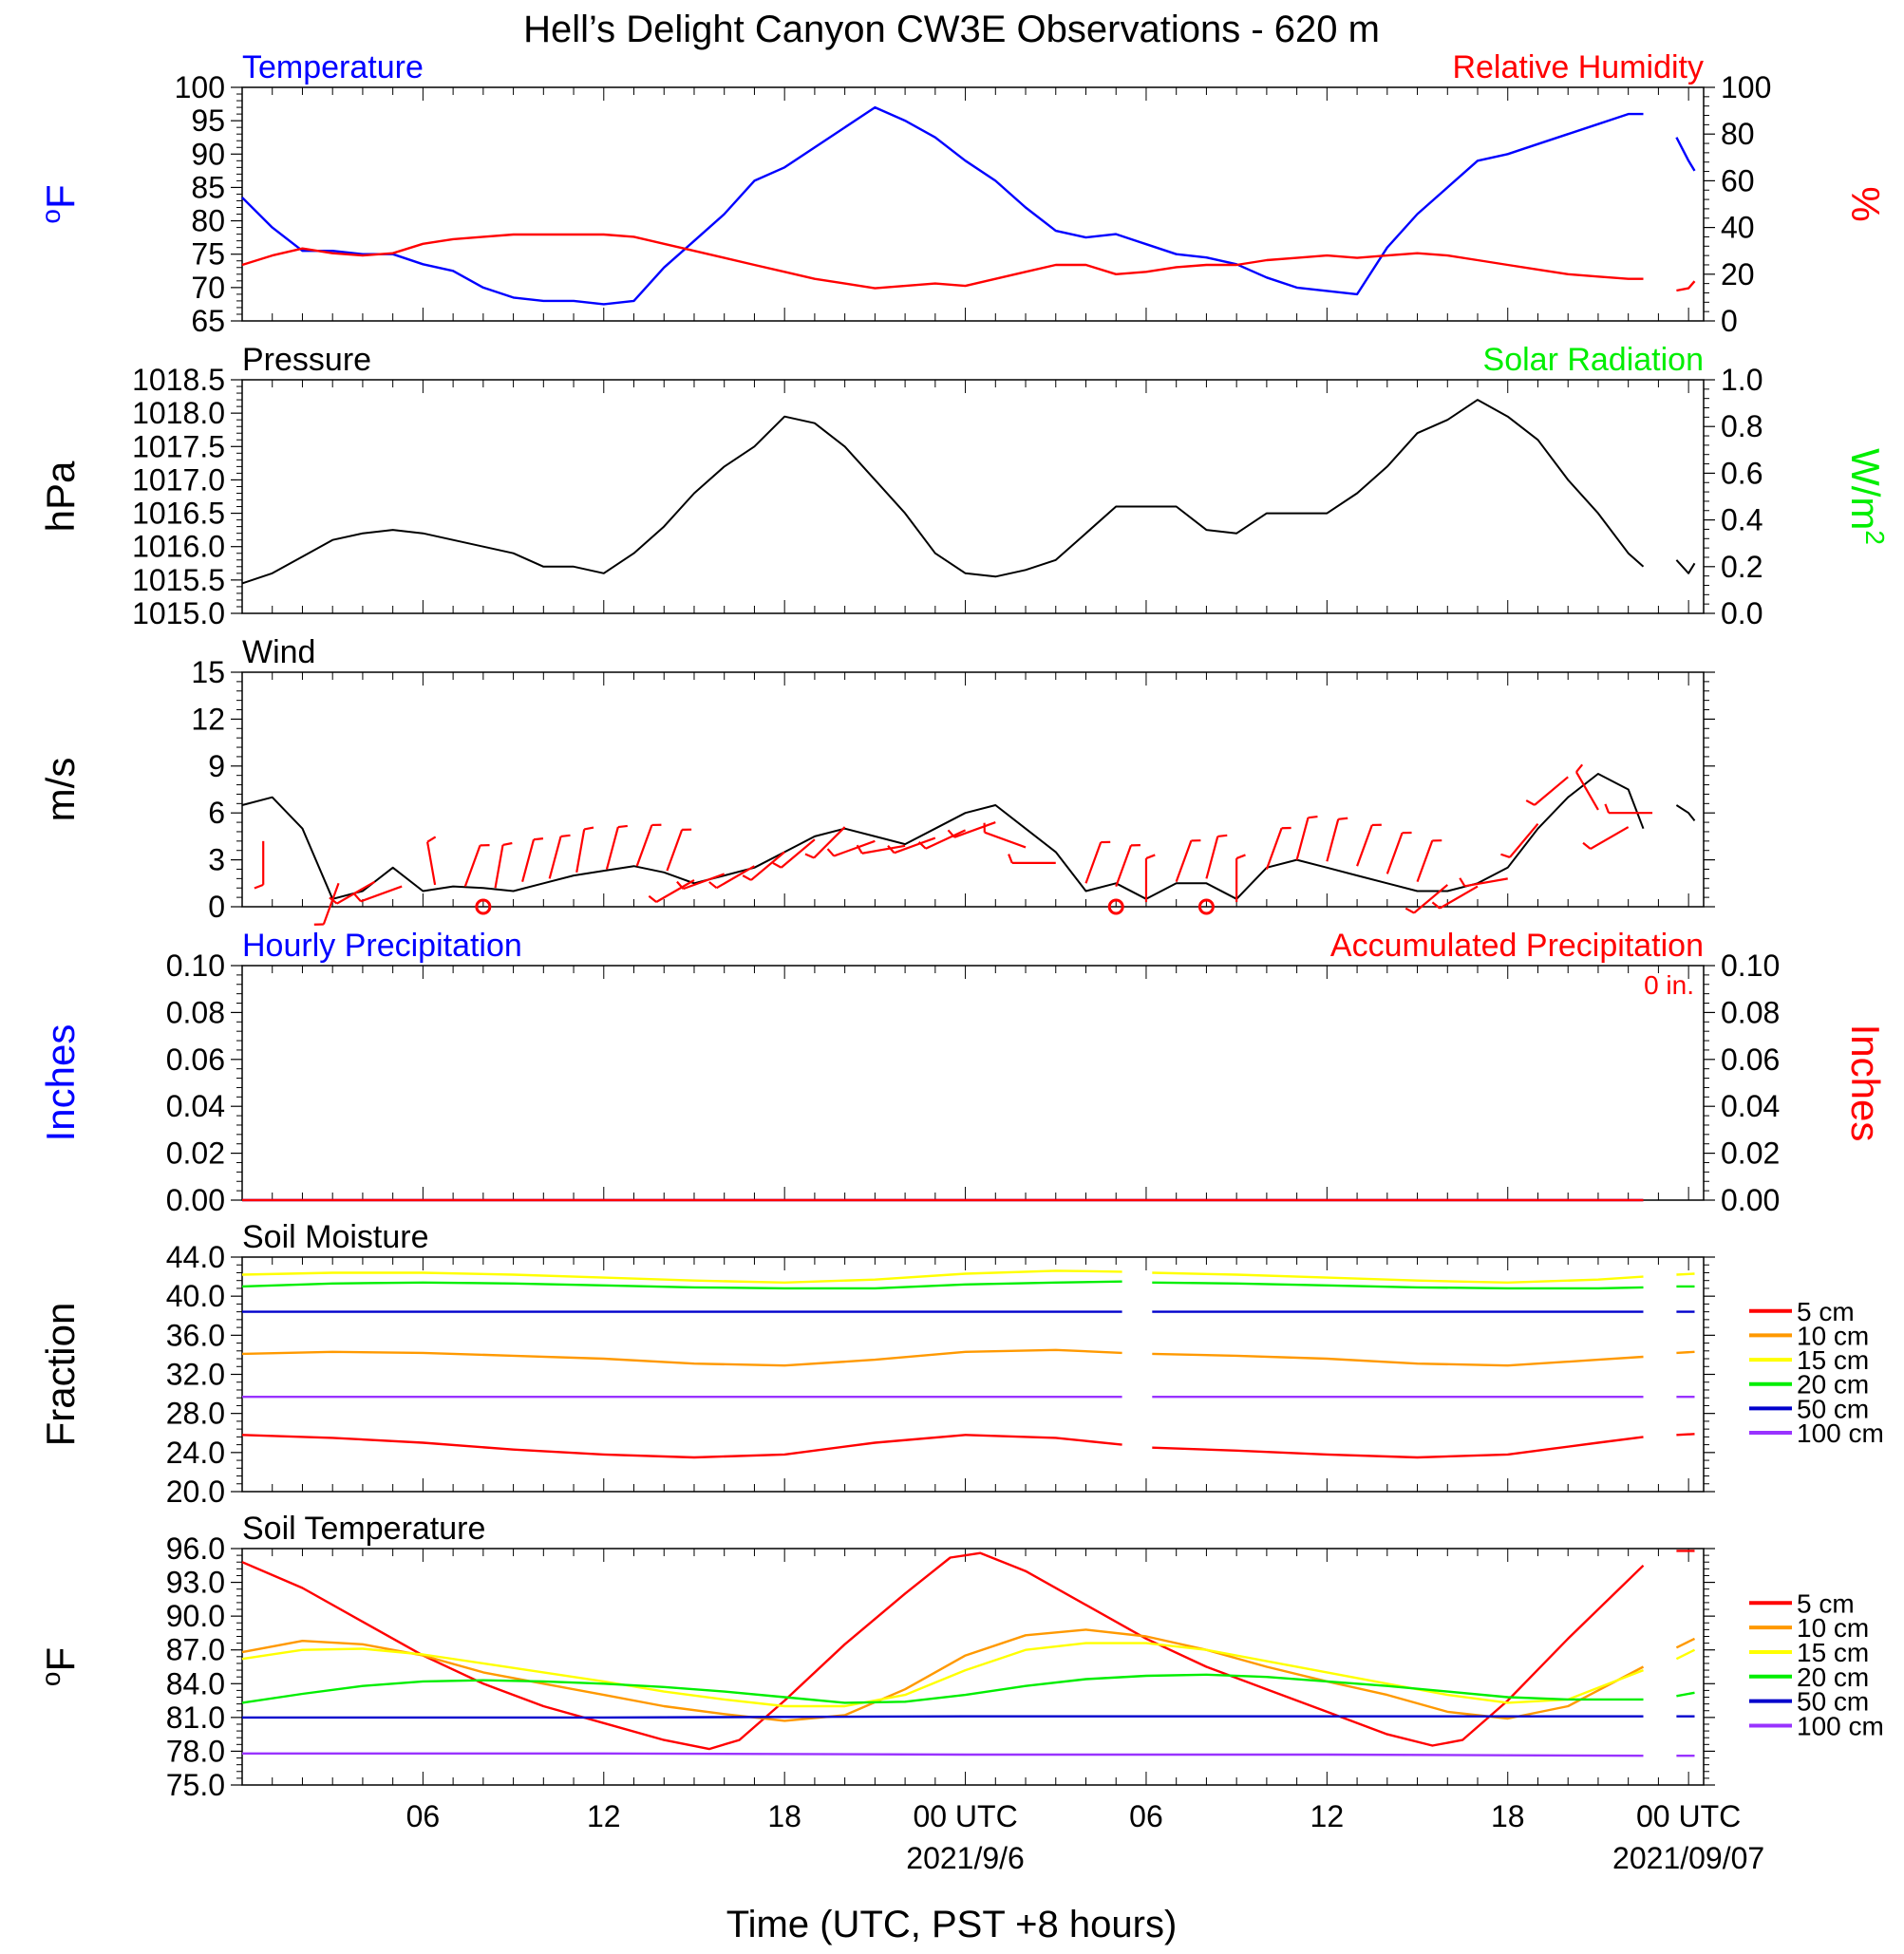  What do you see at coordinates (306, 360) in the screenshot?
I see `panel-left-title: Pressure` at bounding box center [306, 360].